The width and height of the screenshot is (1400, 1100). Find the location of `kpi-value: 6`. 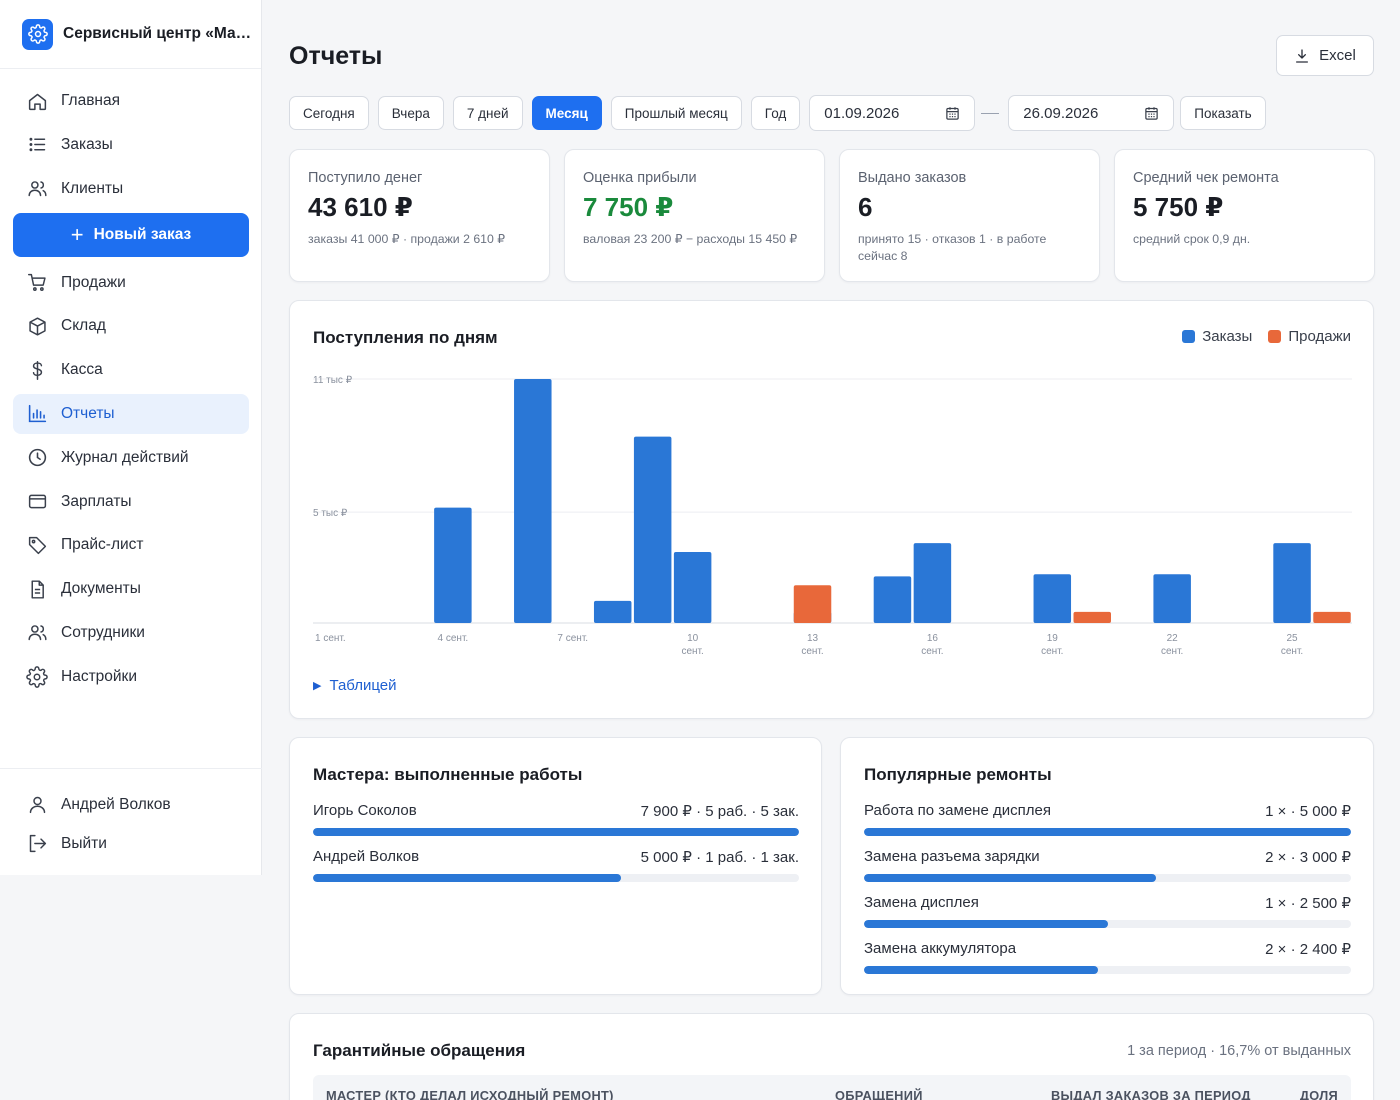

kpi-value: 6 is located at coordinates (865, 207).